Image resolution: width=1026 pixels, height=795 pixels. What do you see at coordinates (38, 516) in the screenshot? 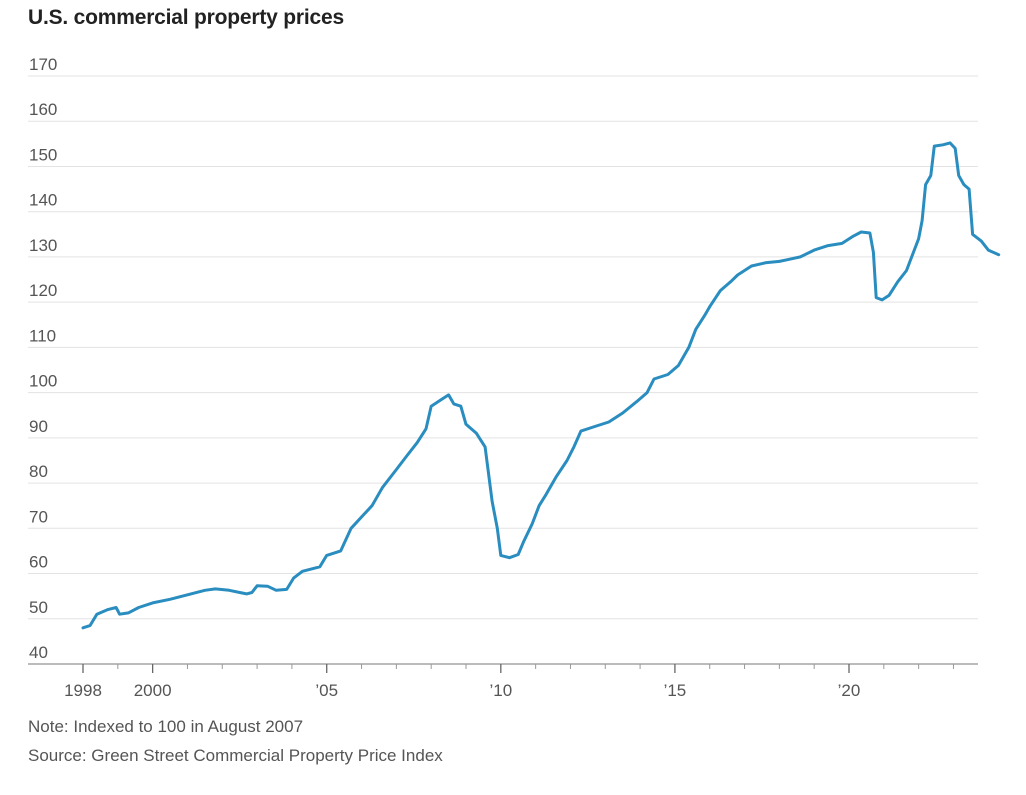
I see `y-tick-label: 70` at bounding box center [38, 516].